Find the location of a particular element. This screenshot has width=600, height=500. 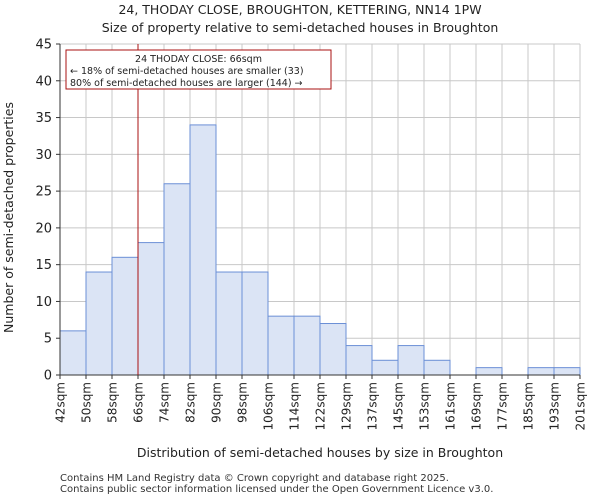

x-tick-label: 90sqm is located at coordinates (217, 402).